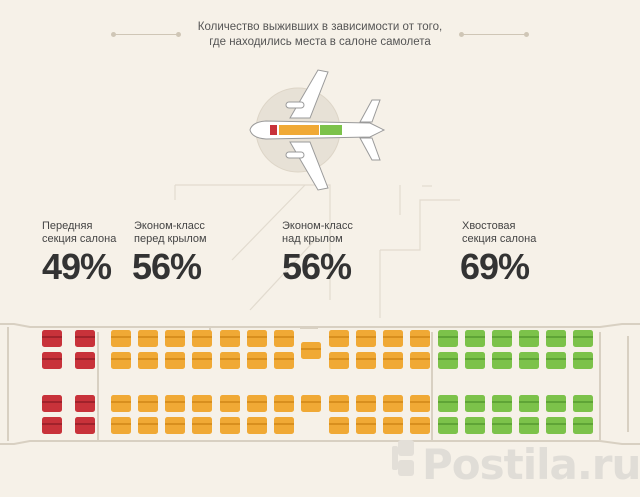 This screenshot has height=497, width=640. Describe the element at coordinates (146, 34) in the screenshot. I see `title-rule-left` at that location.